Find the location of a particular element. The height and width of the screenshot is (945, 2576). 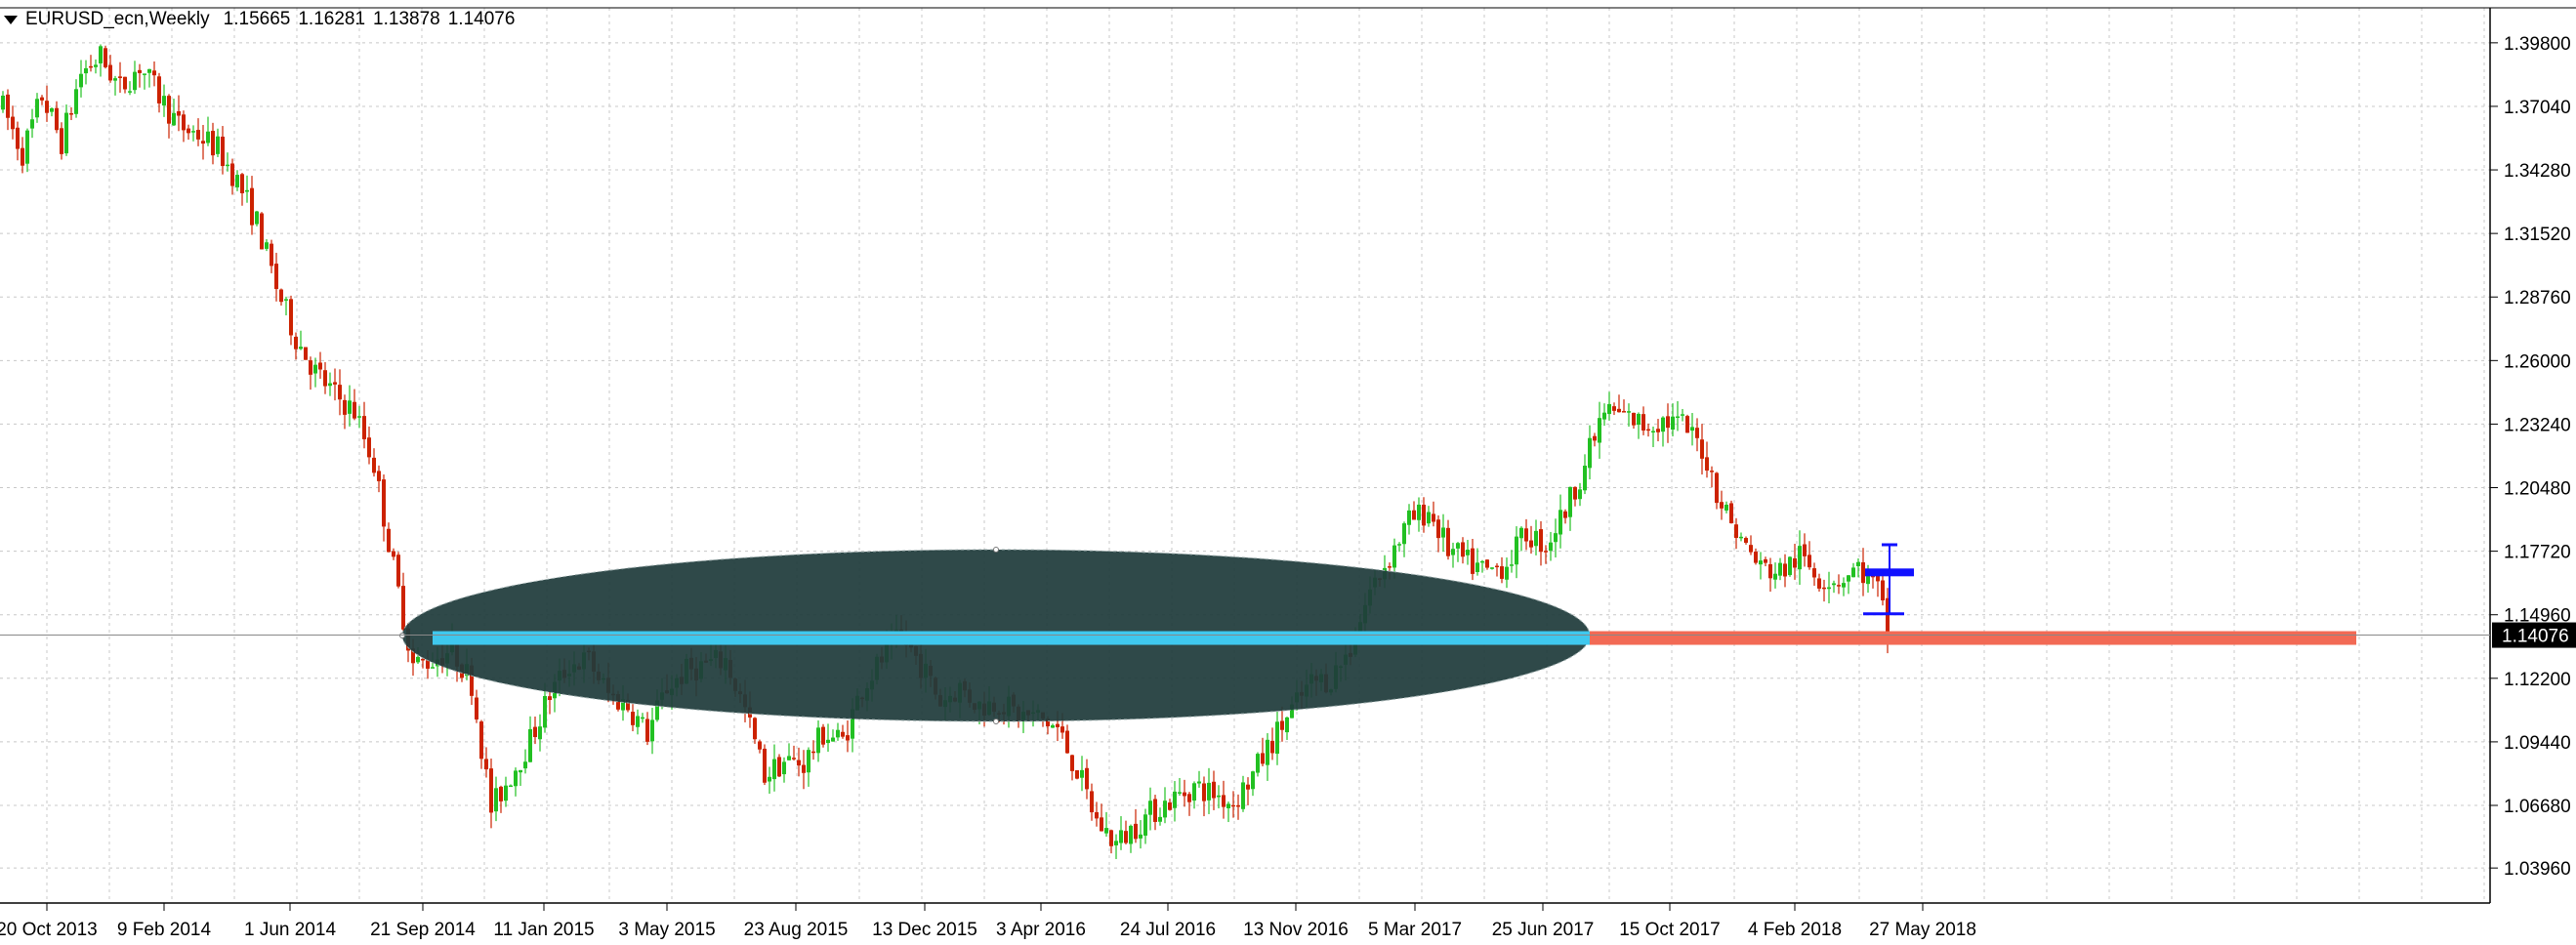

ohlc-low: 1.13878 is located at coordinates (407, 19).